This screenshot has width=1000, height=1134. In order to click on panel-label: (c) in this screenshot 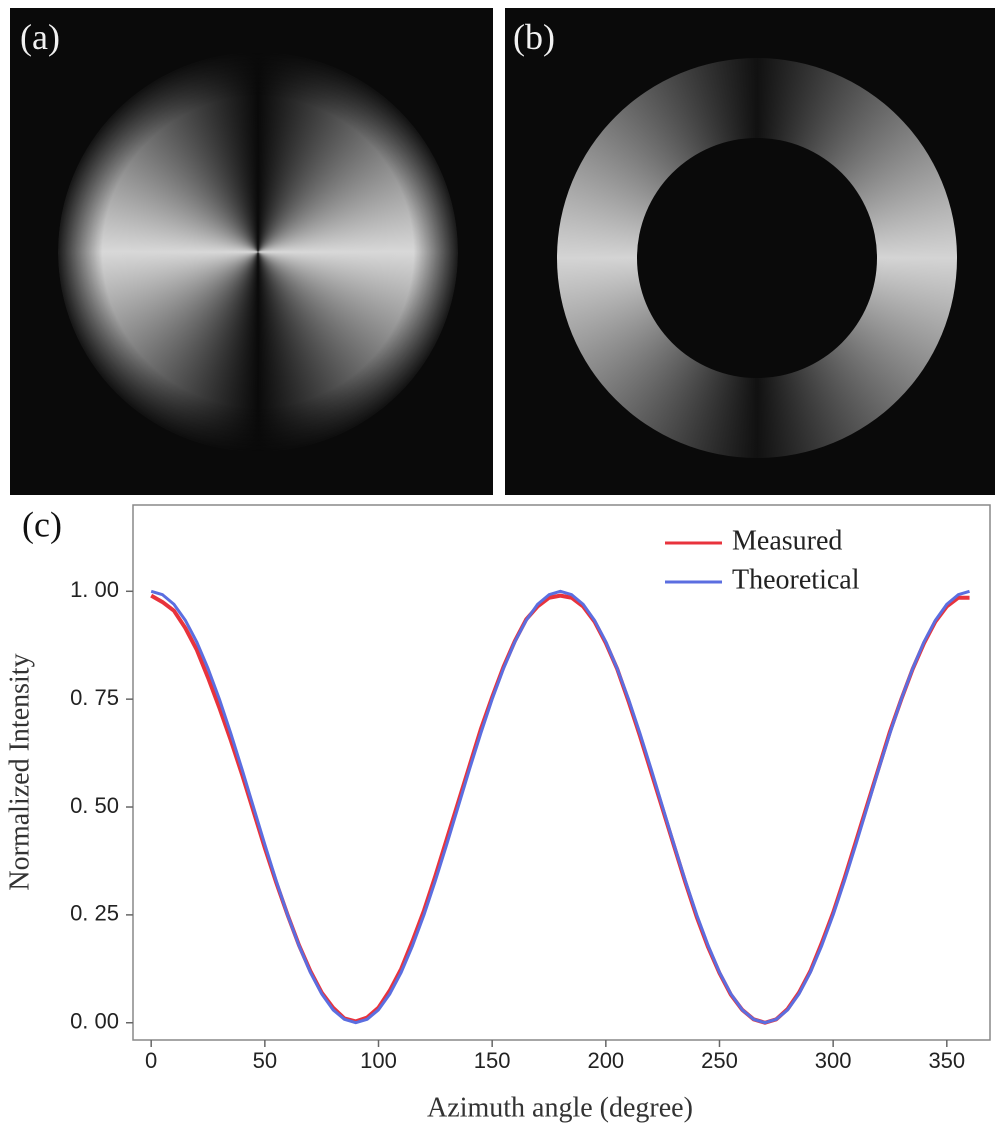, I will do `click(42, 524)`.